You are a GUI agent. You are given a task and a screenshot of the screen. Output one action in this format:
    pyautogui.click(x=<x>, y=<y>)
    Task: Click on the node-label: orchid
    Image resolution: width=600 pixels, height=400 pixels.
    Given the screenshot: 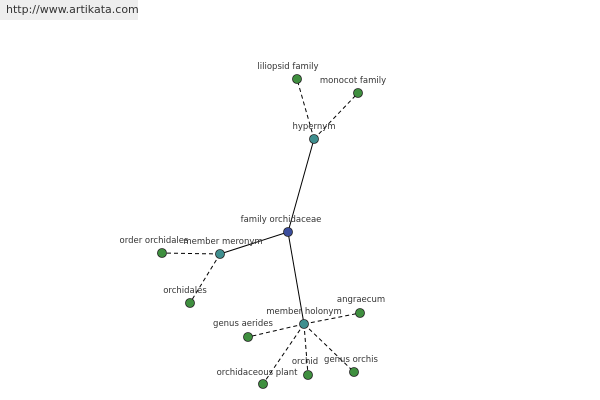 What is the action you would take?
    pyautogui.click(x=305, y=362)
    